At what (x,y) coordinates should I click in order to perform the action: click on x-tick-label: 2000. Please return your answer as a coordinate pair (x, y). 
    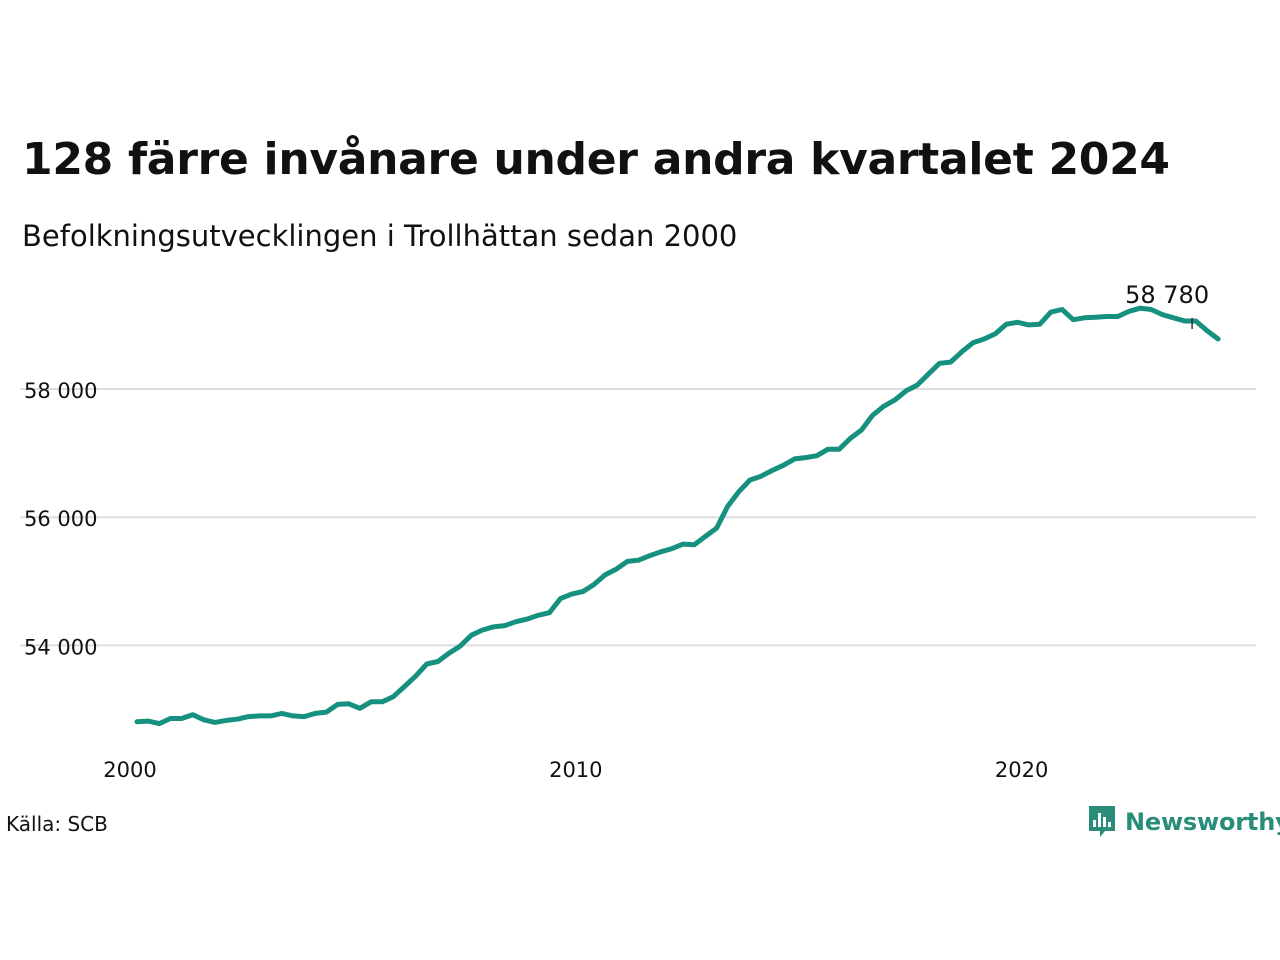
    Looking at the image, I should click on (129, 770).